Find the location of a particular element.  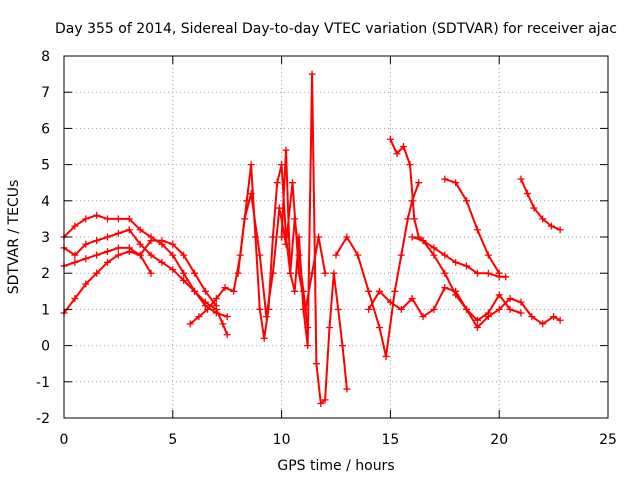

y-tick-label: 0 is located at coordinates (45, 347).